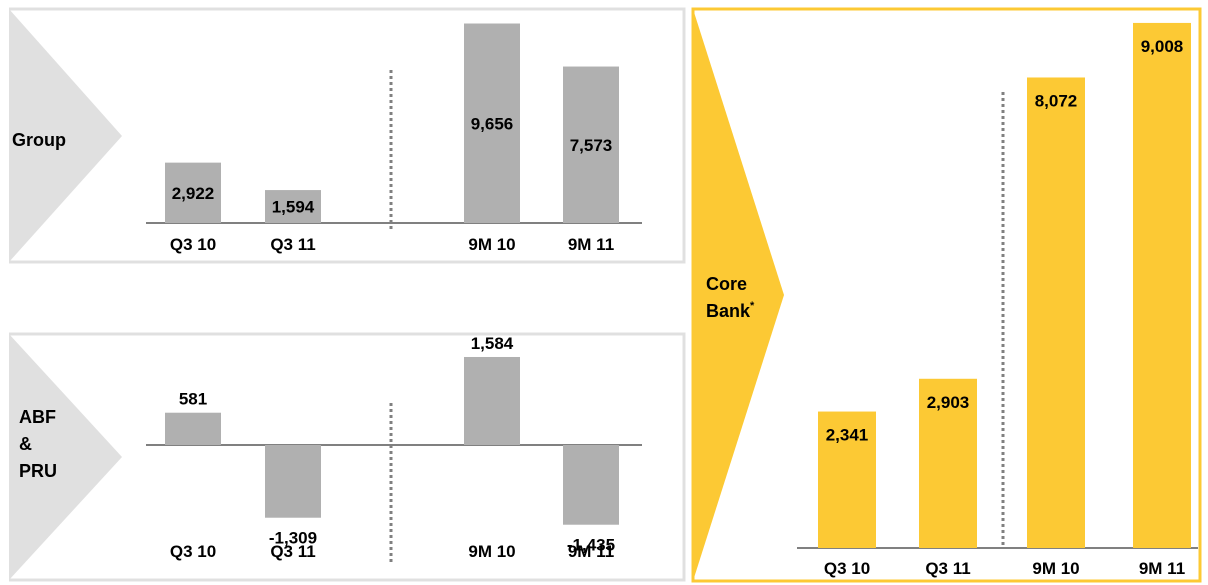 The width and height of the screenshot is (1208, 585). I want to click on group-bars: 2,922 Q3 10 1,594 Q3 11 9,656 9M 10 7,573 9M 11, so click(392, 138).